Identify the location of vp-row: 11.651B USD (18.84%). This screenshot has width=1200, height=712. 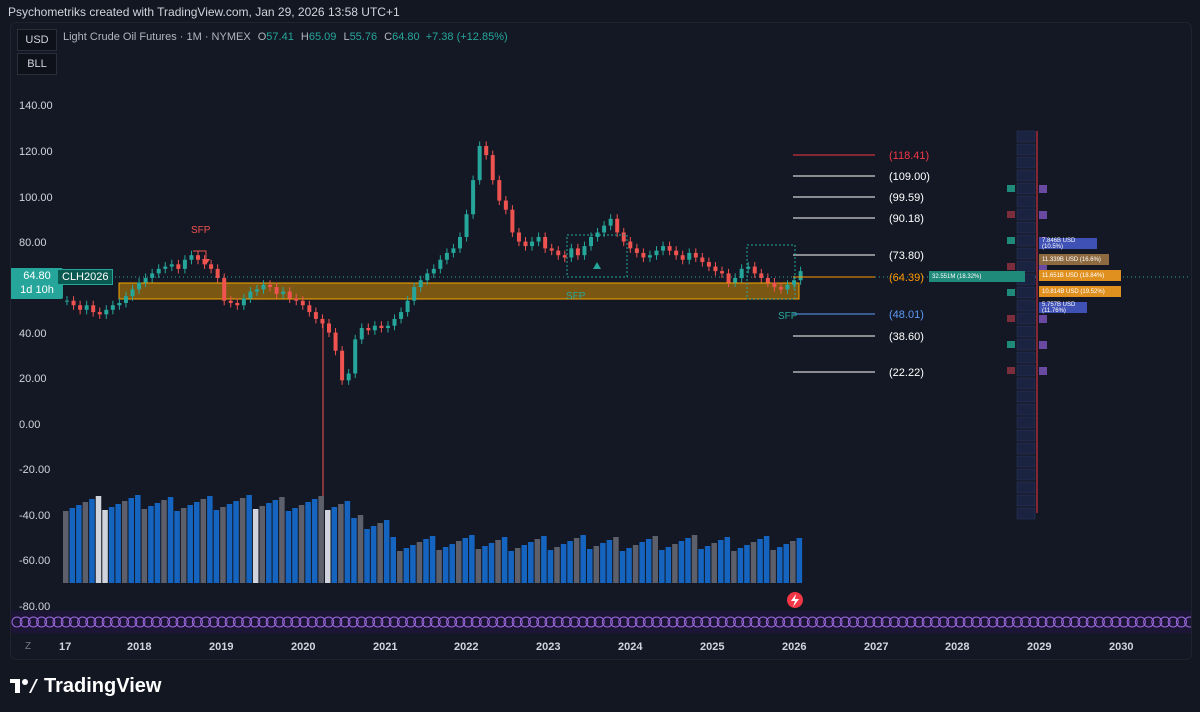
(1080, 275).